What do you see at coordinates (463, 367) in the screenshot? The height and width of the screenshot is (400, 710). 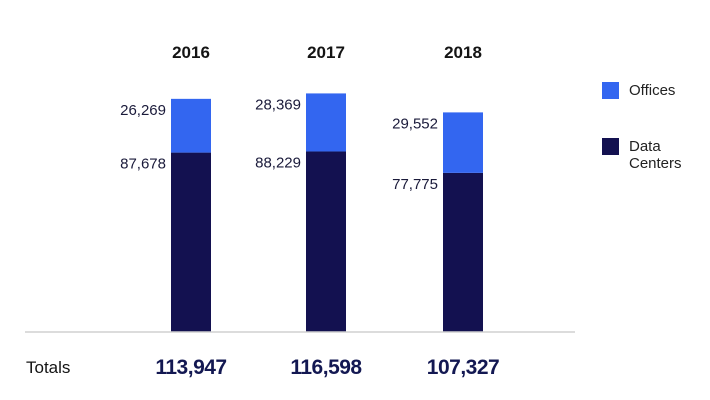 I see `total-label-2018: 107,327` at bounding box center [463, 367].